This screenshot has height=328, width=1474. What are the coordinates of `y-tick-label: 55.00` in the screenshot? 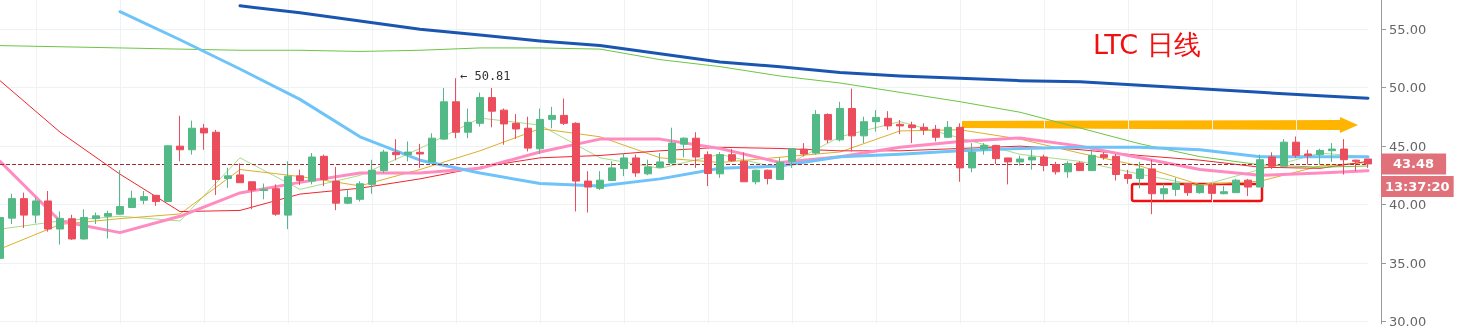 It's located at (1408, 29).